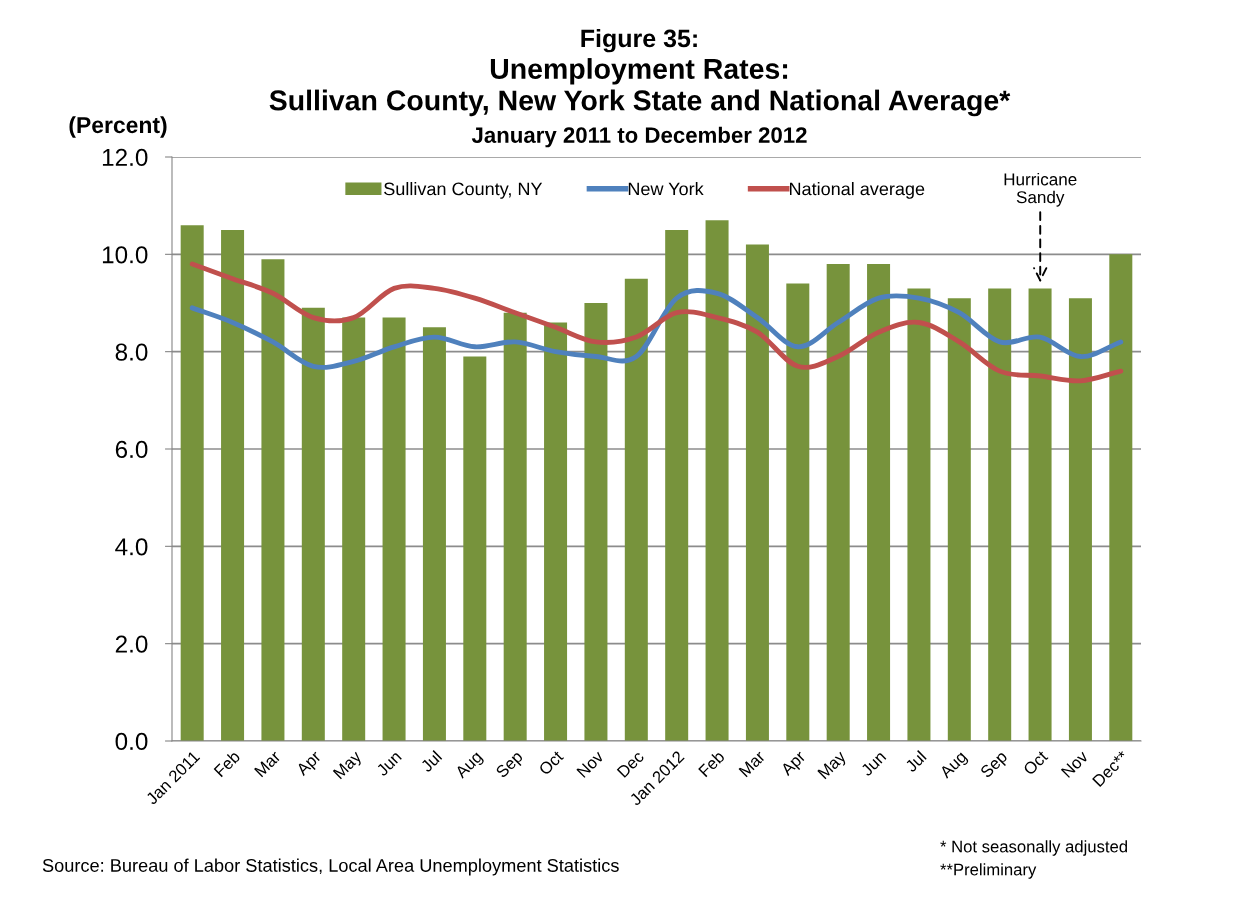 The width and height of the screenshot is (1249, 903). What do you see at coordinates (131, 547) in the screenshot?
I see `y-tick-label: 4.0` at bounding box center [131, 547].